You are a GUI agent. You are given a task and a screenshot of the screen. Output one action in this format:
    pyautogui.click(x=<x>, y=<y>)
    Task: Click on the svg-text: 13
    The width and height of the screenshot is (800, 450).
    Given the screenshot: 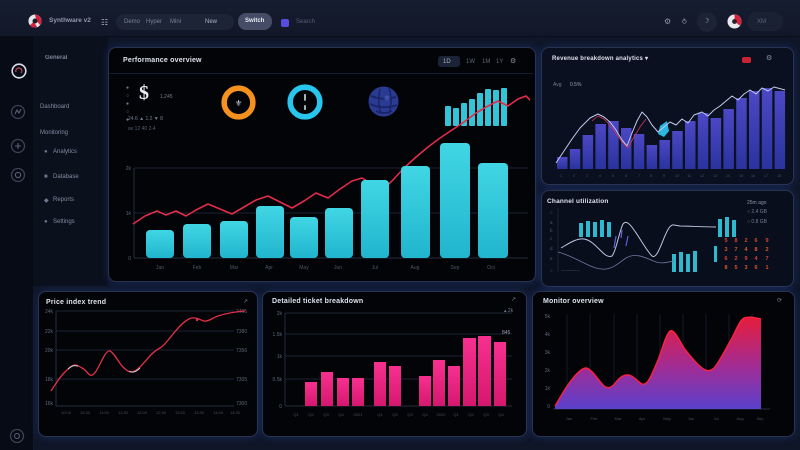 What is the action you would take?
    pyautogui.click(x=715, y=176)
    